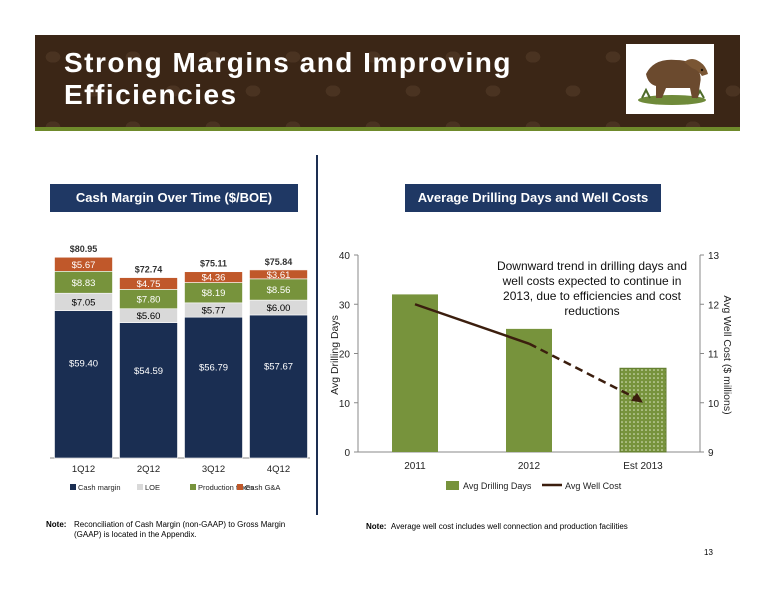  What do you see at coordinates (727, 354) in the screenshot?
I see `y2-axis-title: Avg Well Cost ($ millions)` at bounding box center [727, 354].